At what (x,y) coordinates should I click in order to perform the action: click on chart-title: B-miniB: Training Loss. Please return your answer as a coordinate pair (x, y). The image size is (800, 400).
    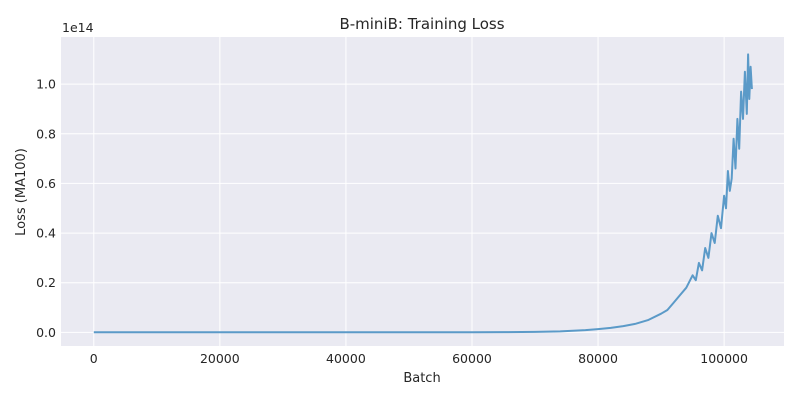
    Looking at the image, I should click on (421, 24).